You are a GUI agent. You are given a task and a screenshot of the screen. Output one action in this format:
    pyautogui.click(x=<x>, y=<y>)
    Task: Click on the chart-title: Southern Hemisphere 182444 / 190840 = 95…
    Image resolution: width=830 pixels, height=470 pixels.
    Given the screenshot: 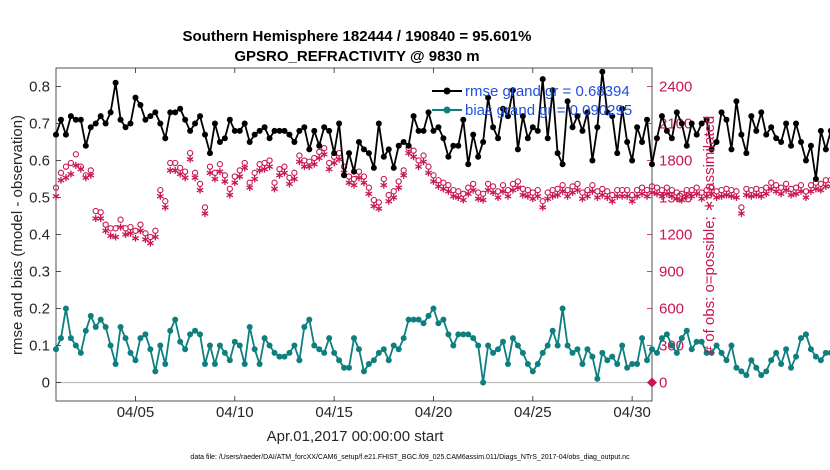 What is the action you would take?
    pyautogui.click(x=357, y=36)
    